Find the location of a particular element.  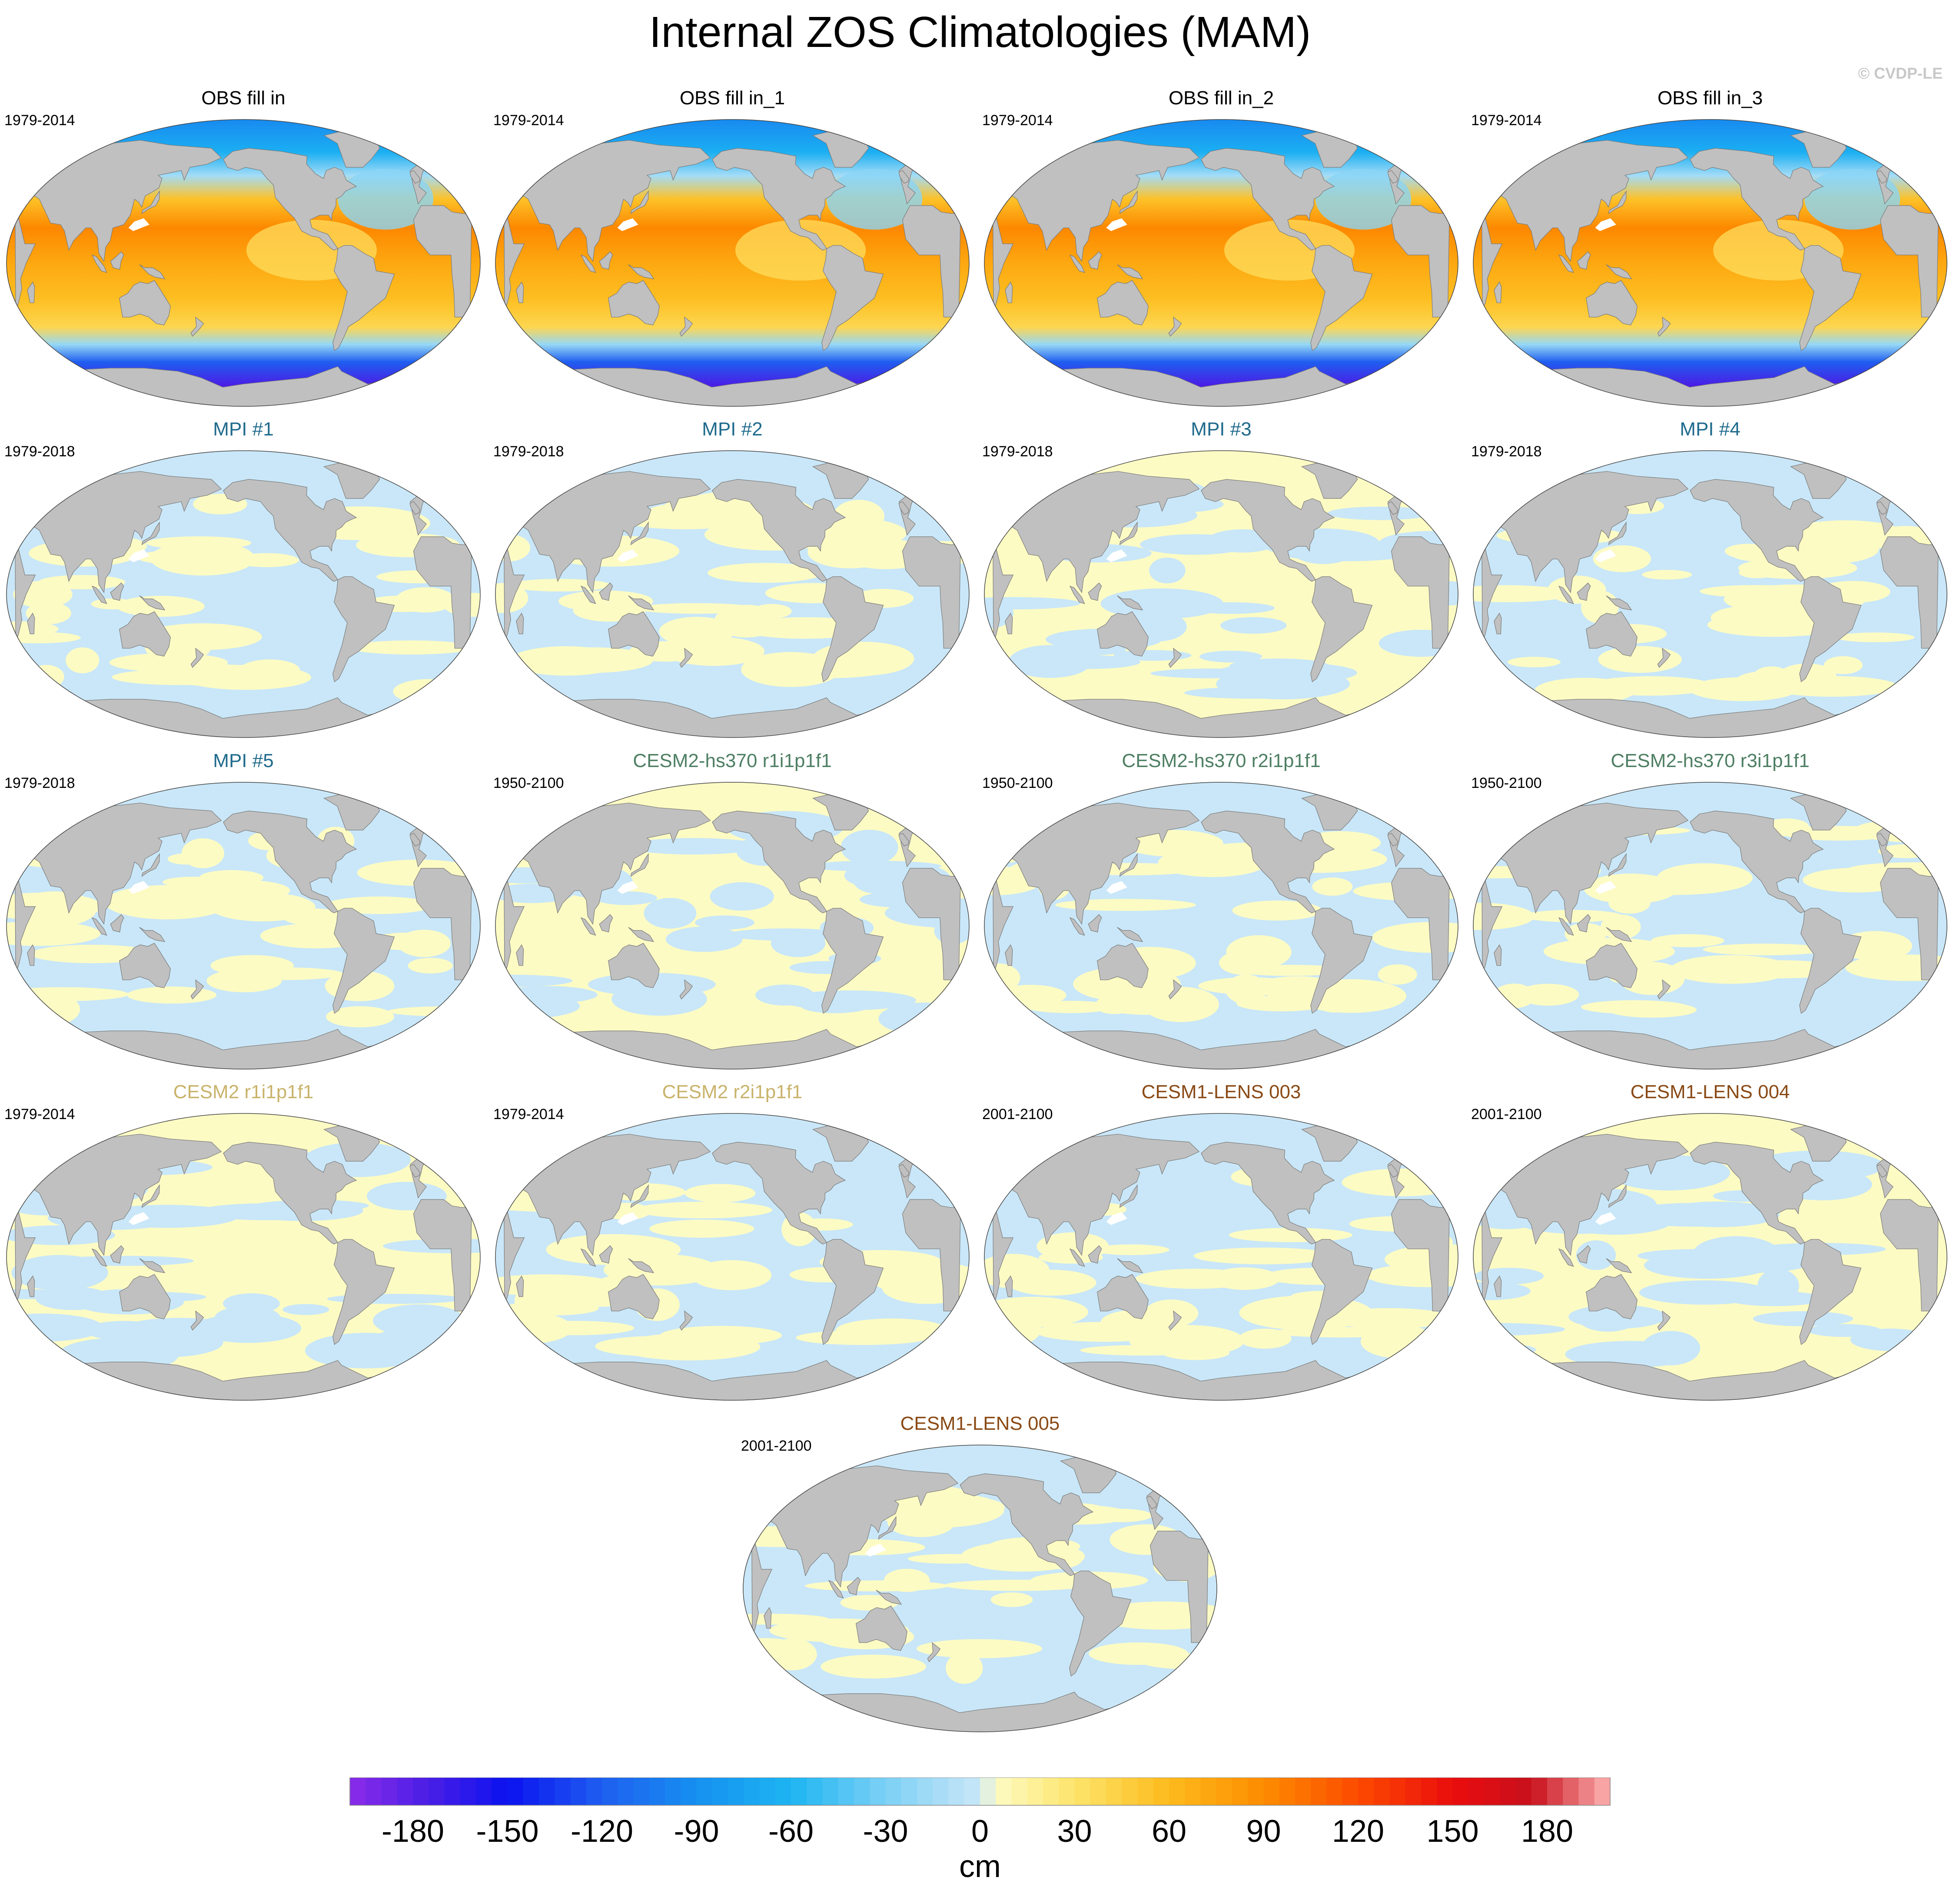

colorbar-tick-label: -30 is located at coordinates (885, 1830).